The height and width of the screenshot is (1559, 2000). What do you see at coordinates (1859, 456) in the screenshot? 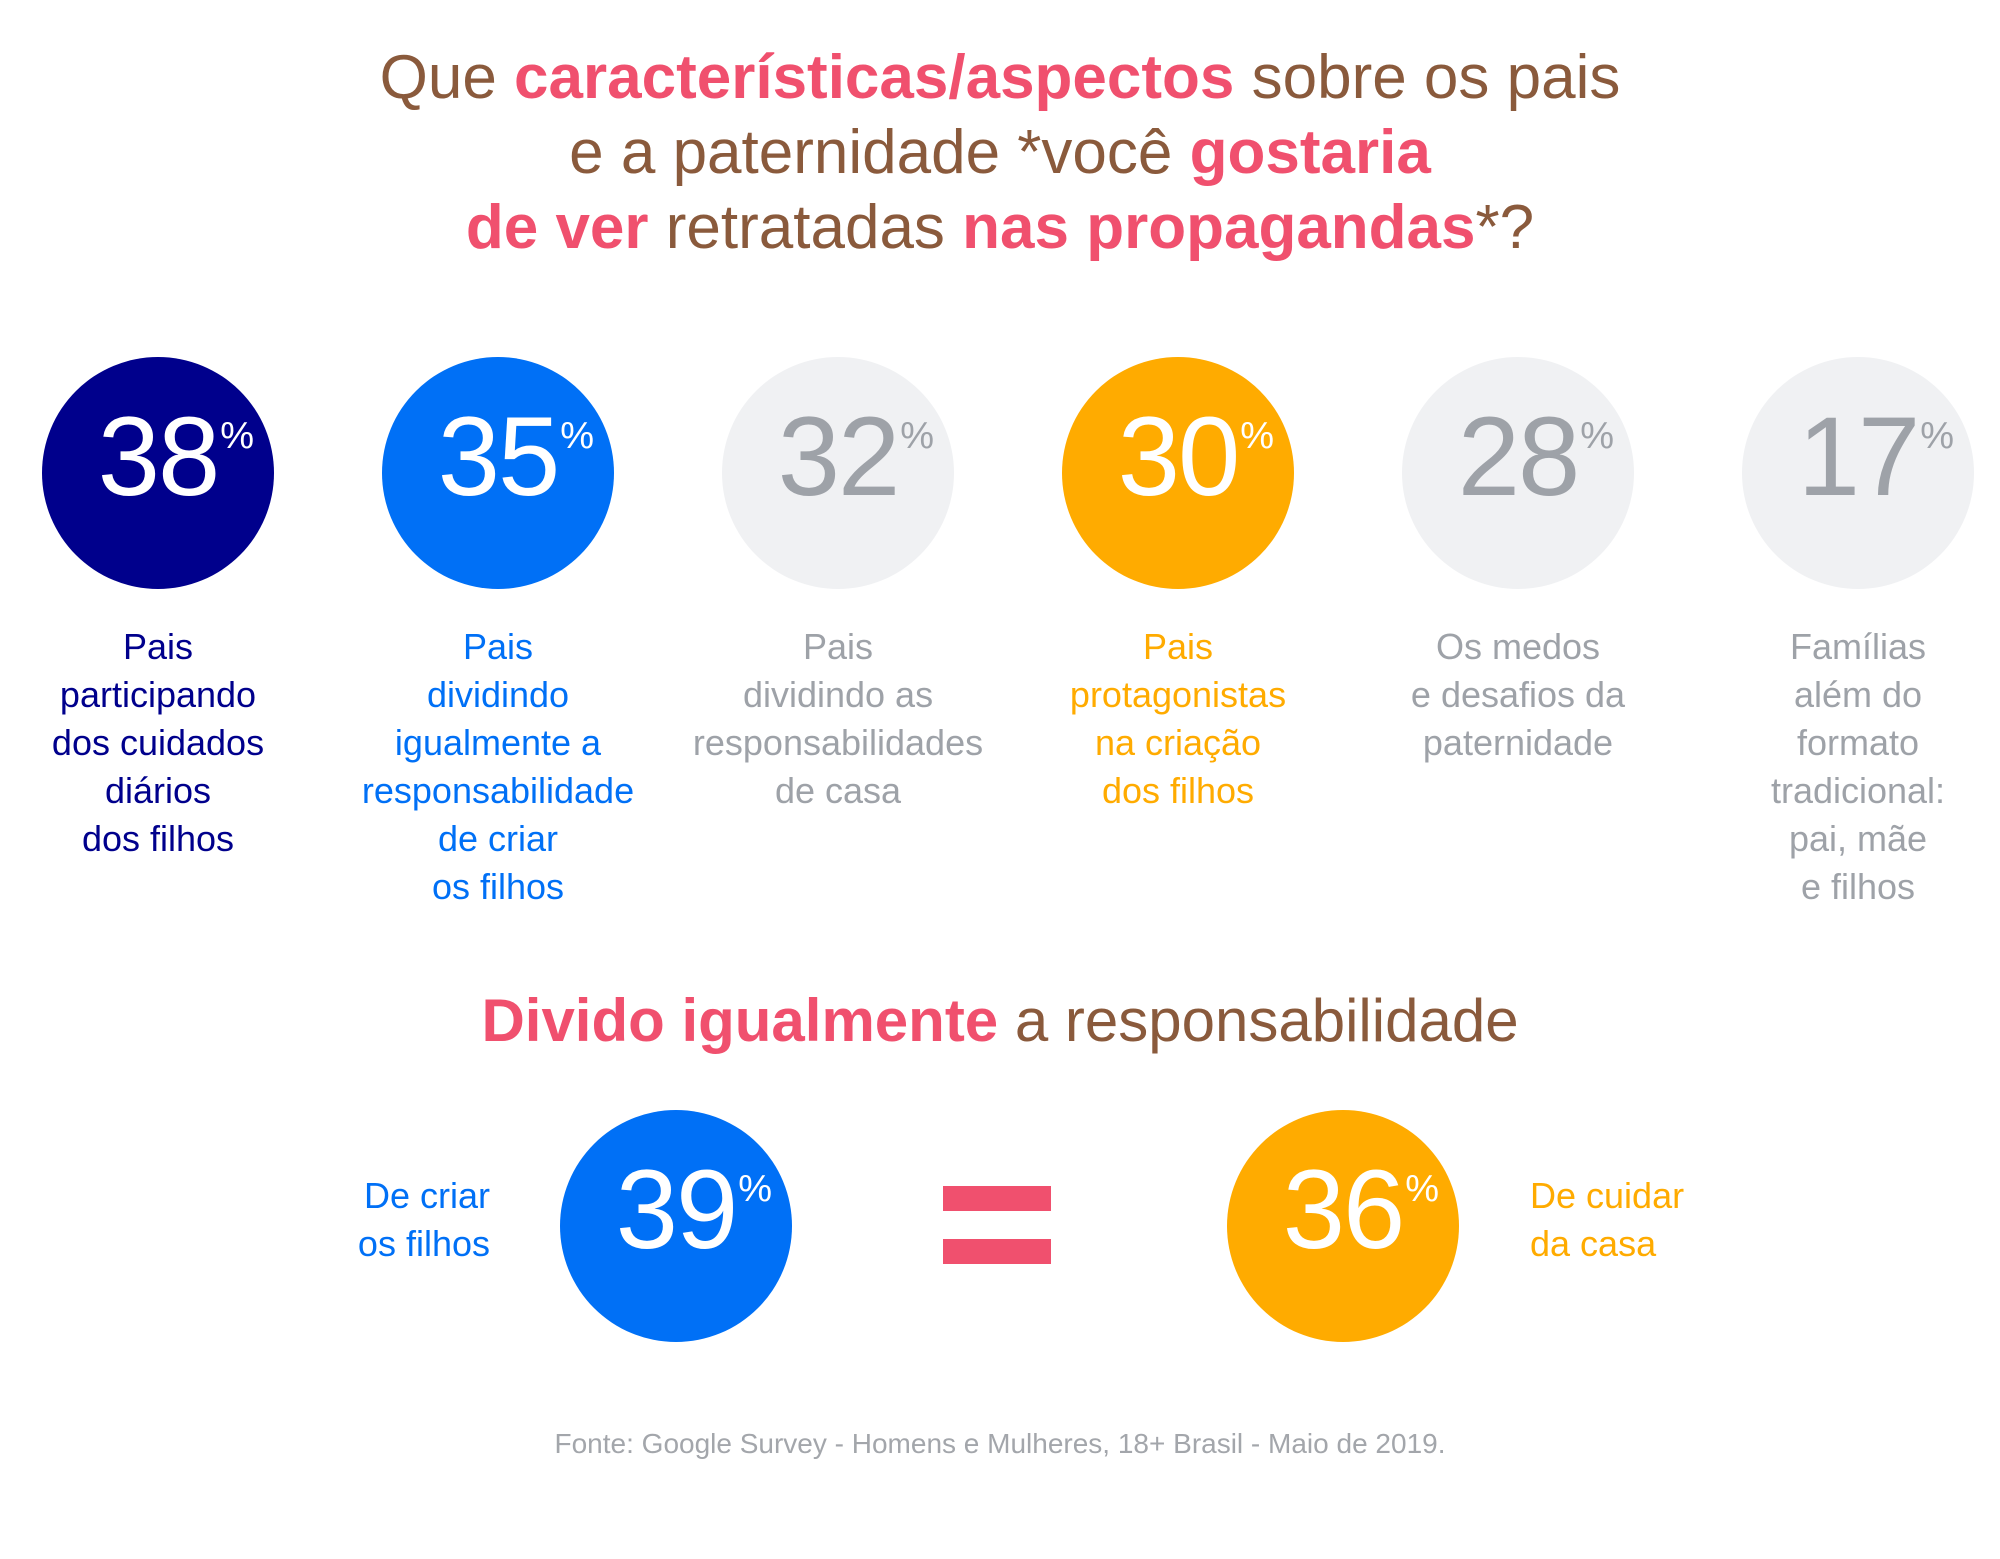
I see `stat-value: 17` at bounding box center [1859, 456].